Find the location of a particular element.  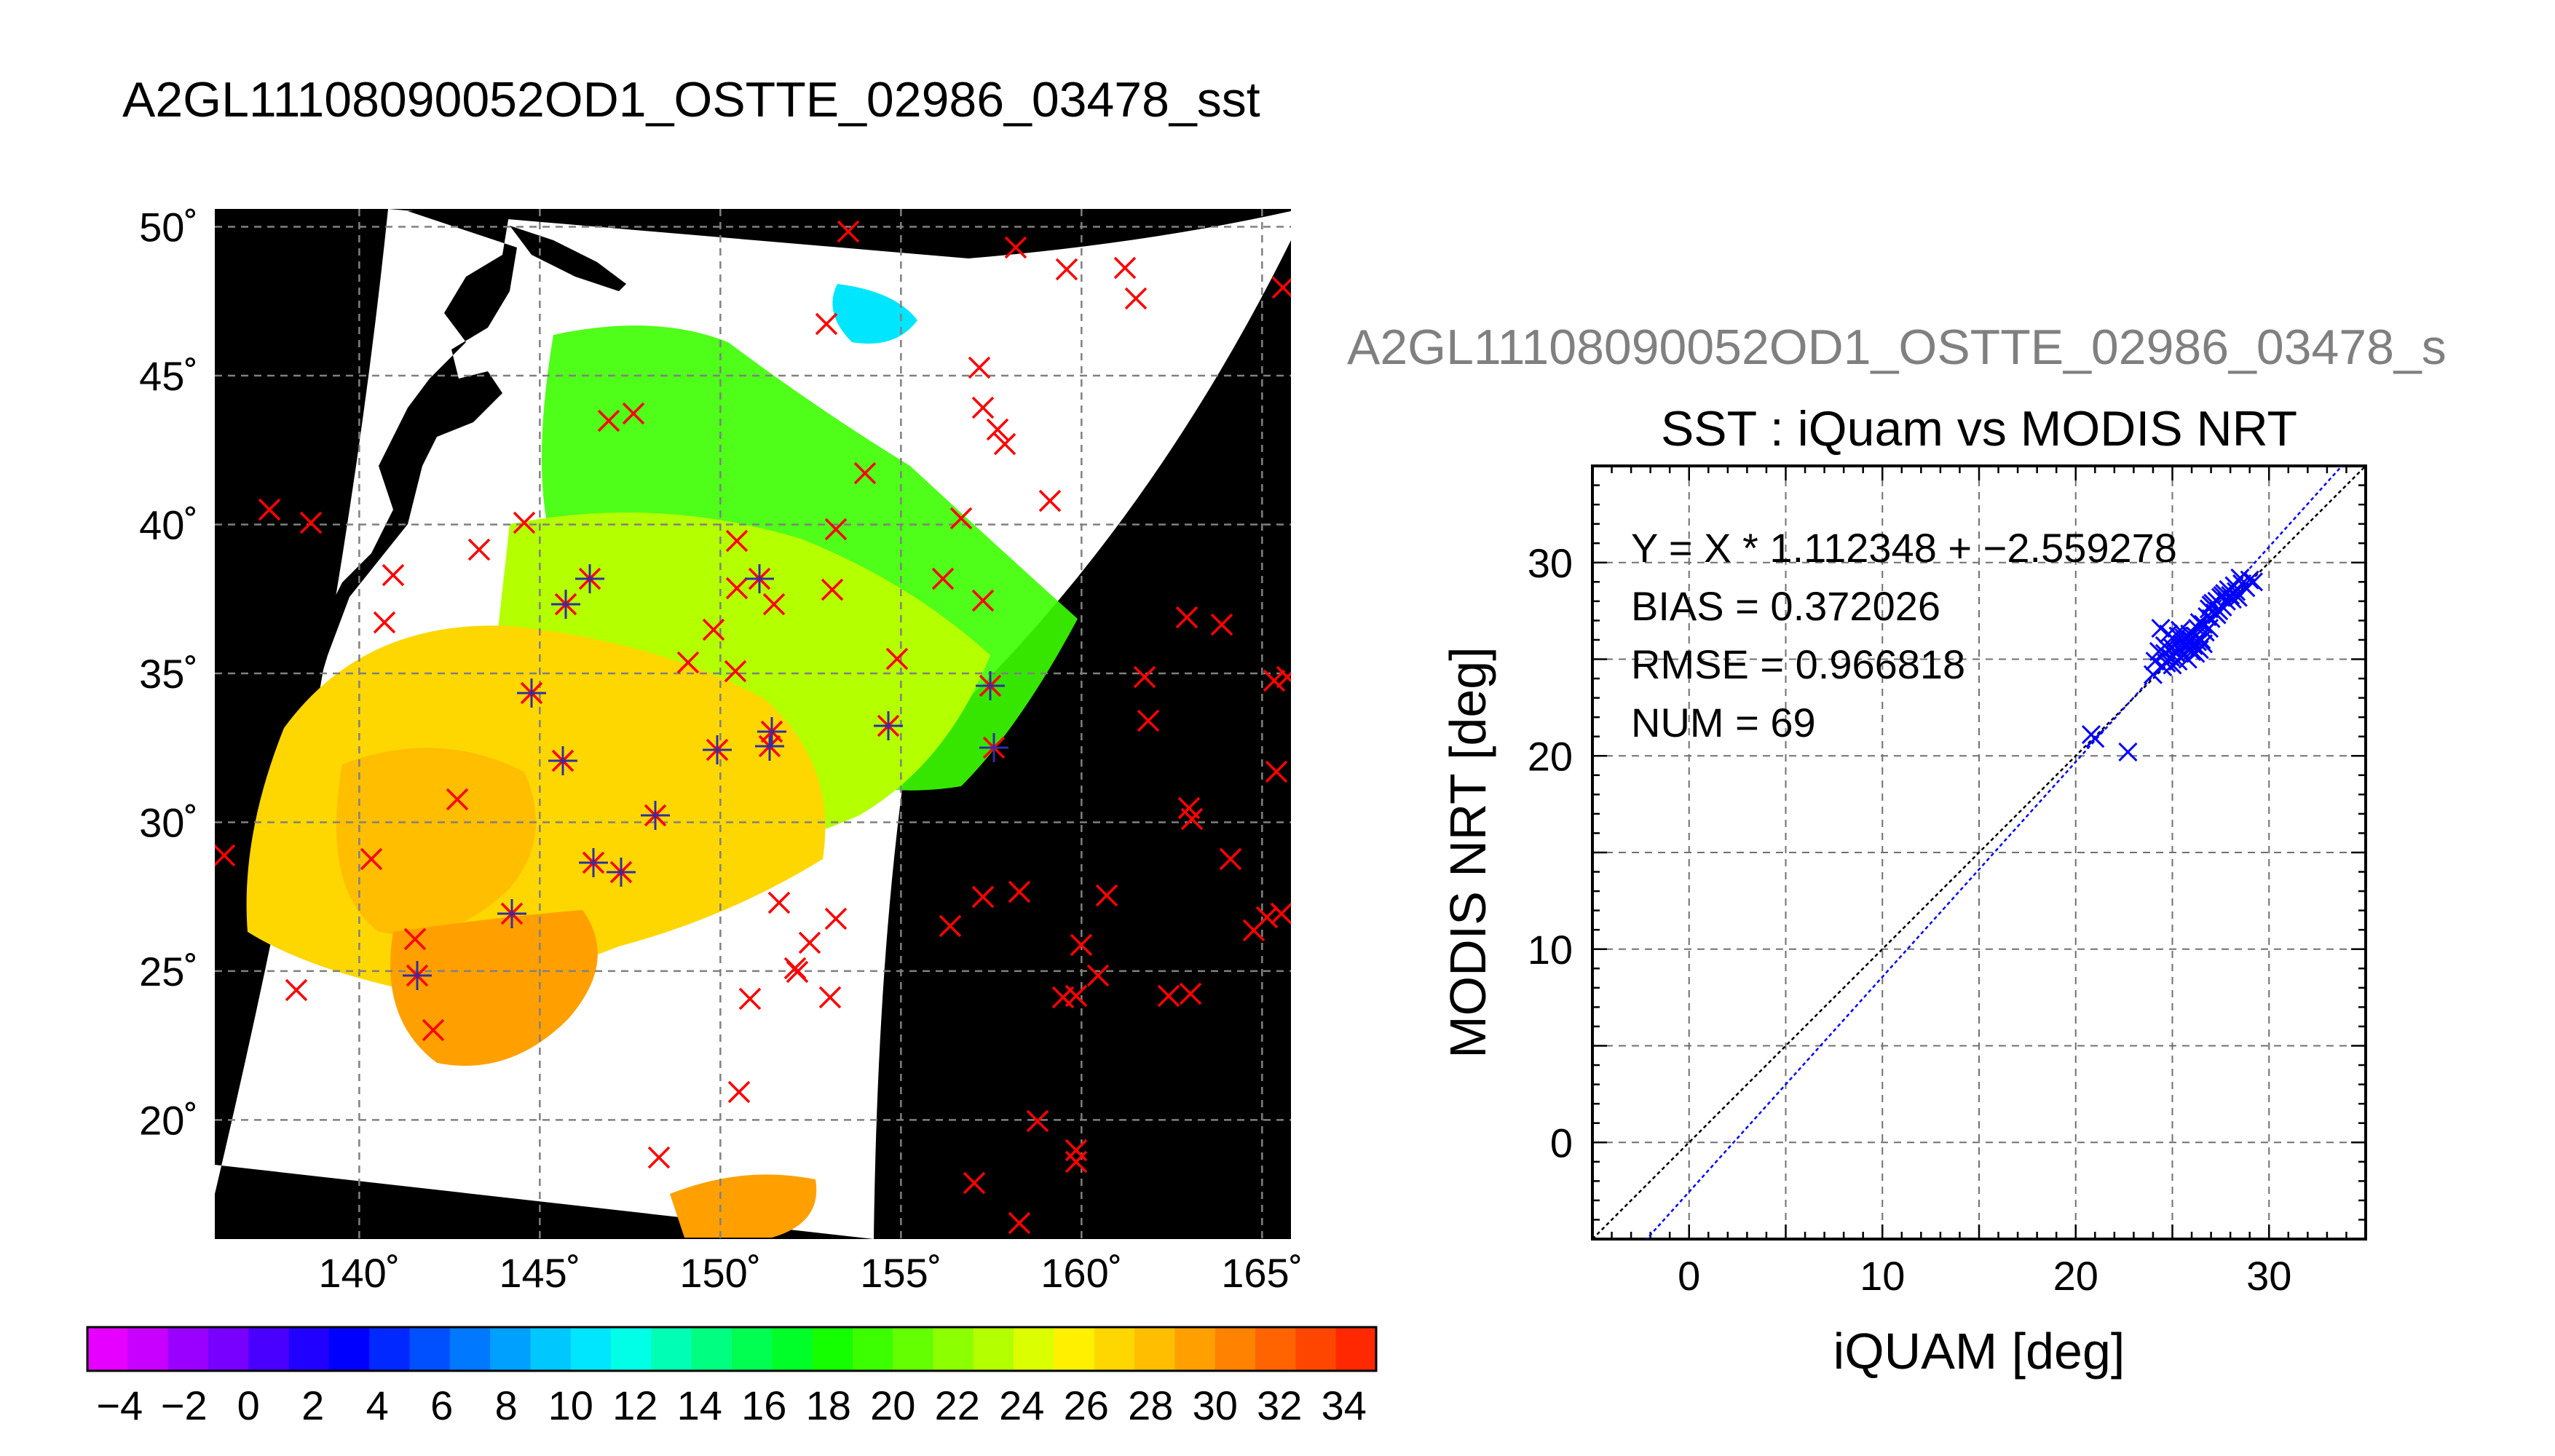

colorbar-tick-label: 30 is located at coordinates (1215, 1405).